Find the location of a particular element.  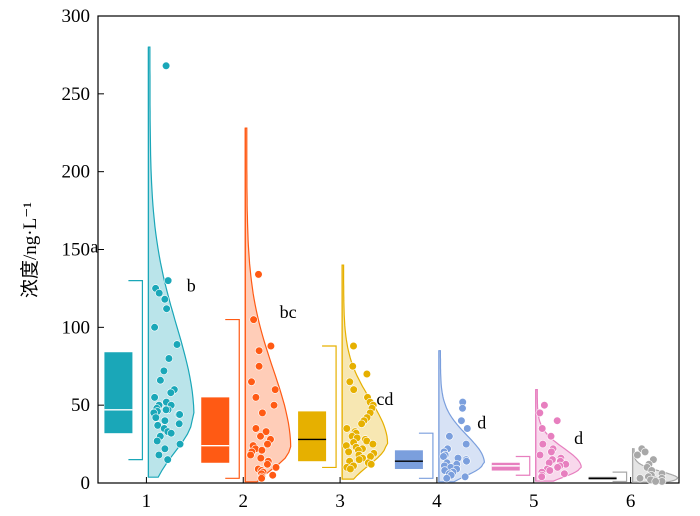

x-tick-label: 3 is located at coordinates (340, 501).